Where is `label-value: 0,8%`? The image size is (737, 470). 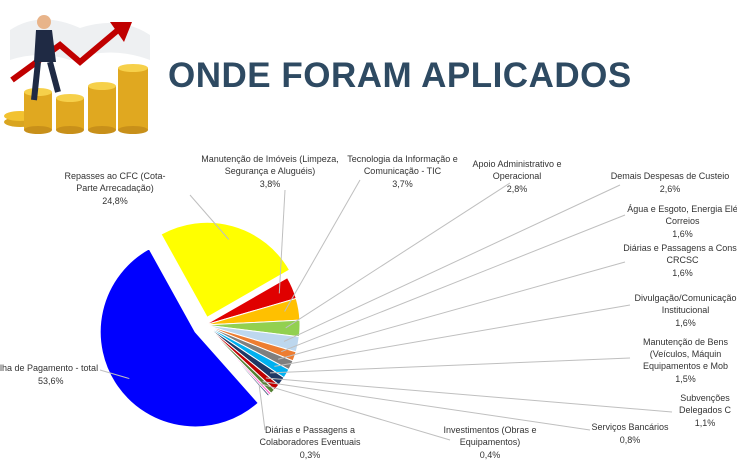
label-value: 0,8% is located at coordinates (630, 440).